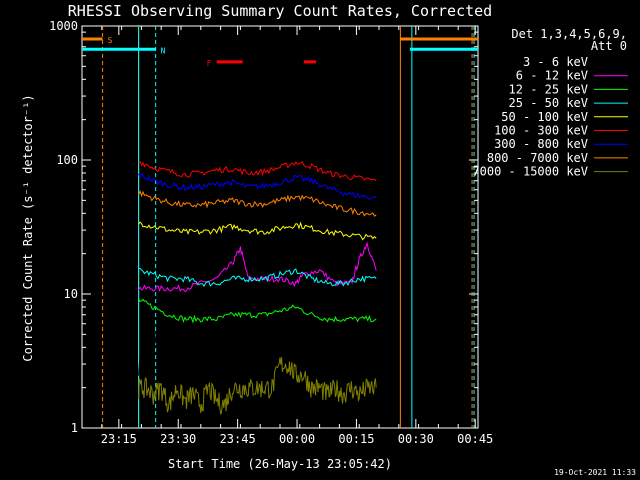  I want to click on flag-label: F, so click(209, 63).